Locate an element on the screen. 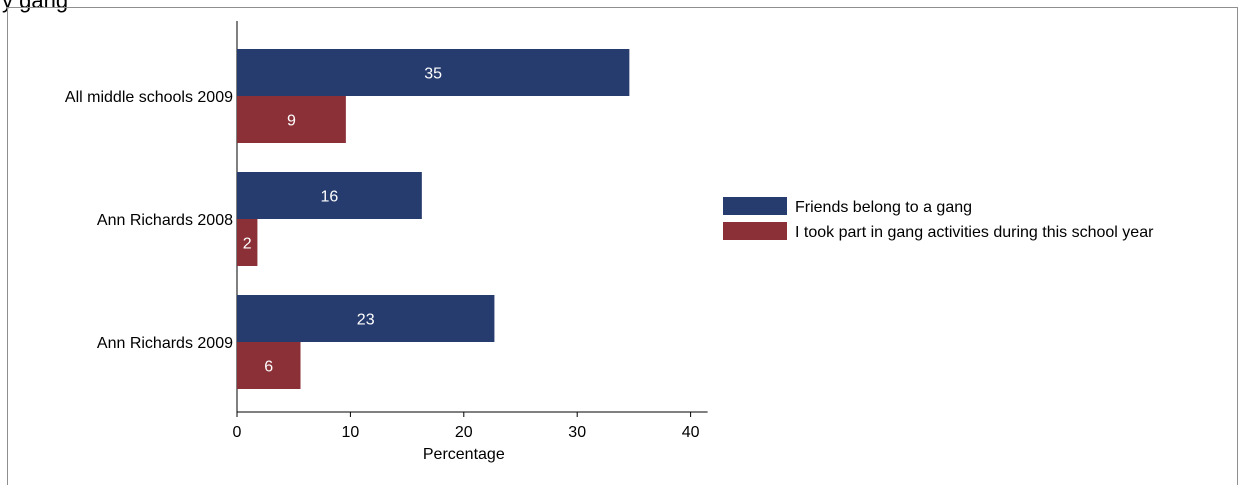 The width and height of the screenshot is (1239, 485). x-axis-title: Percentage is located at coordinates (464, 454).